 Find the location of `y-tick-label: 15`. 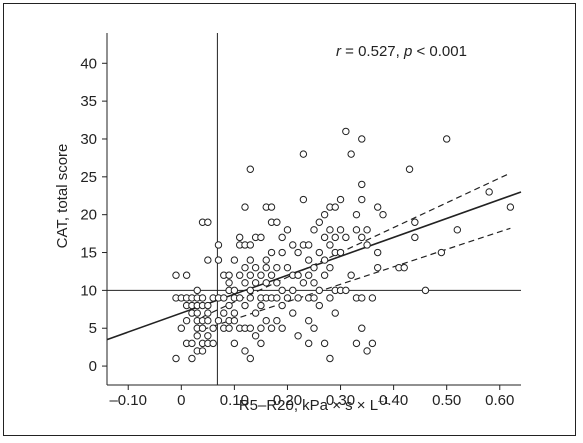

y-tick-label: 15 is located at coordinates (88, 253).